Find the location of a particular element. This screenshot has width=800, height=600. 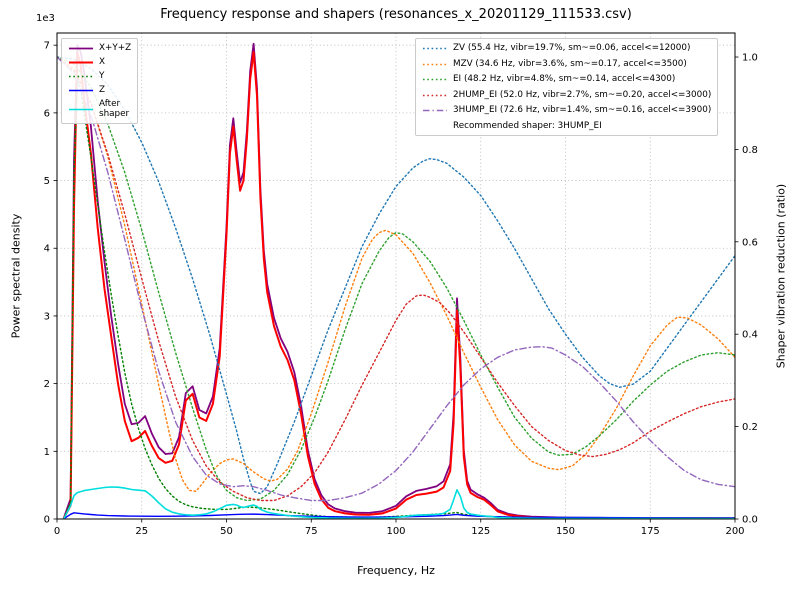

y-tick-label-left: 7 is located at coordinates (47, 46).